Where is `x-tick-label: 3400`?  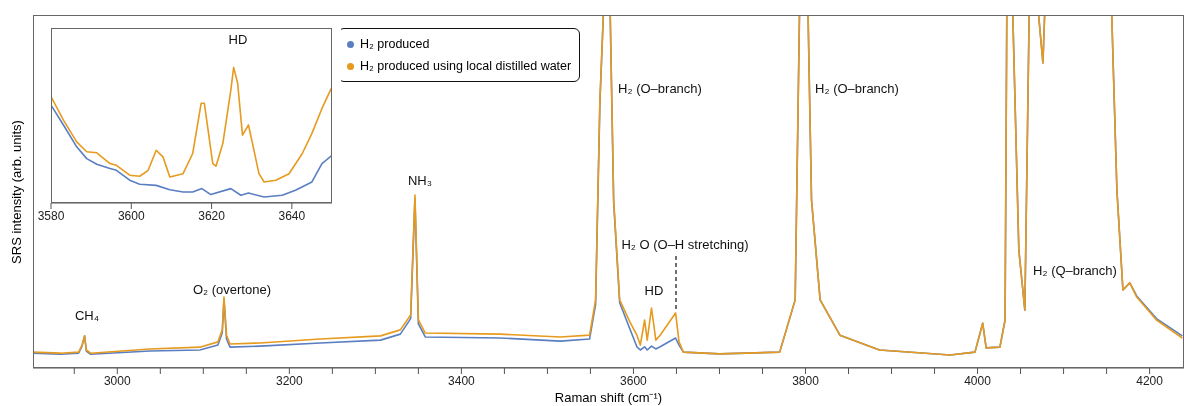 x-tick-label: 3400 is located at coordinates (462, 380).